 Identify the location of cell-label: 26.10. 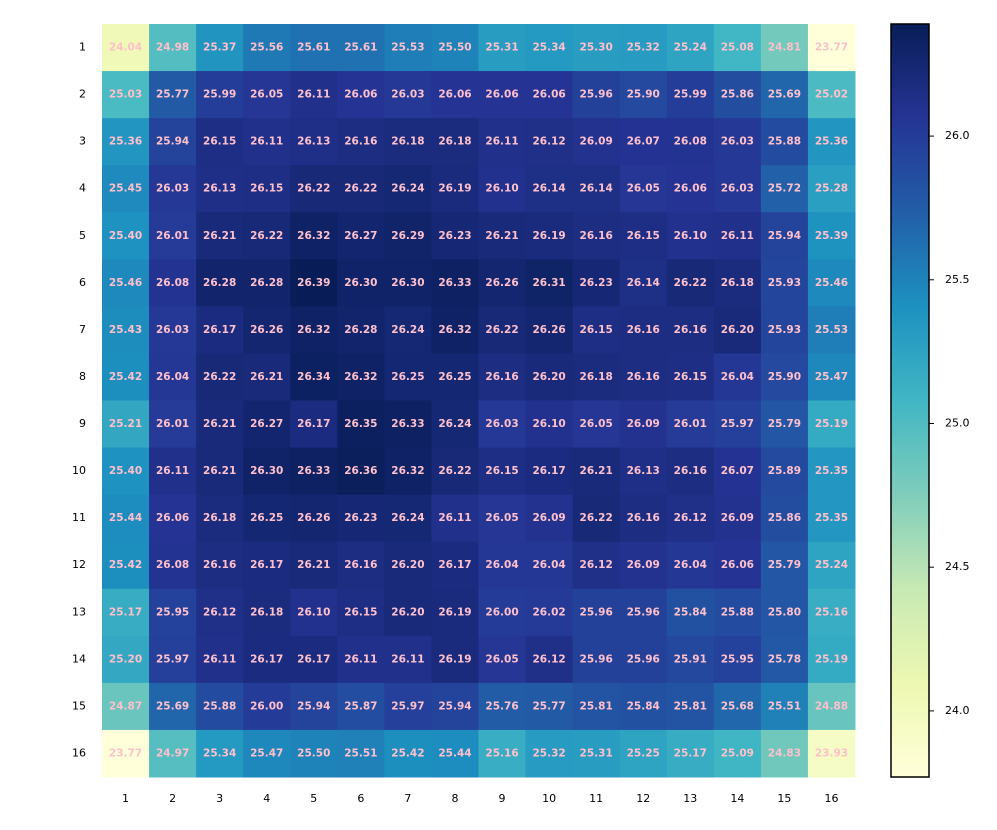
(548, 424).